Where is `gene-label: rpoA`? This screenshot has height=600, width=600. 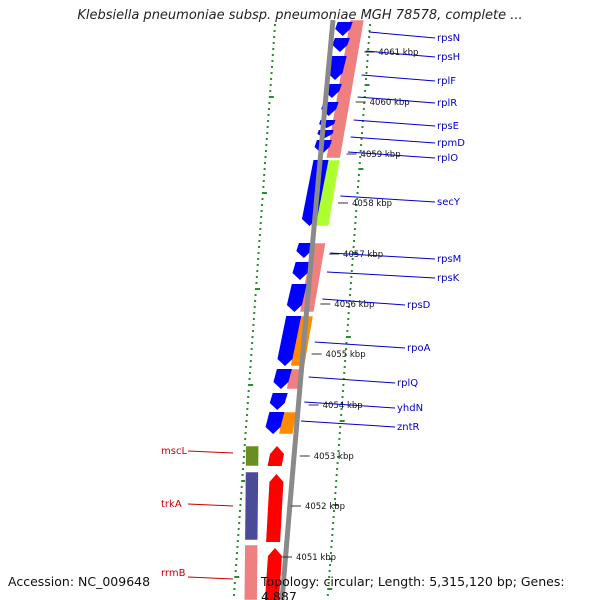 gene-label: rpoA is located at coordinates (419, 348).